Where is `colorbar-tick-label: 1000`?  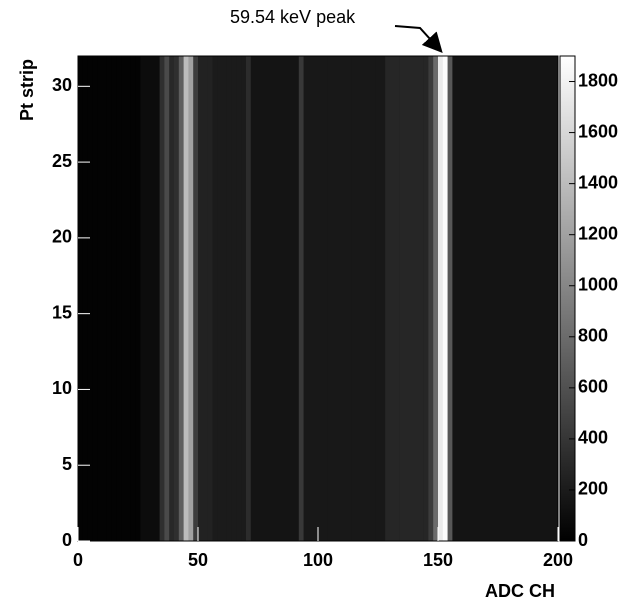
colorbar-tick-label: 1000 is located at coordinates (598, 284).